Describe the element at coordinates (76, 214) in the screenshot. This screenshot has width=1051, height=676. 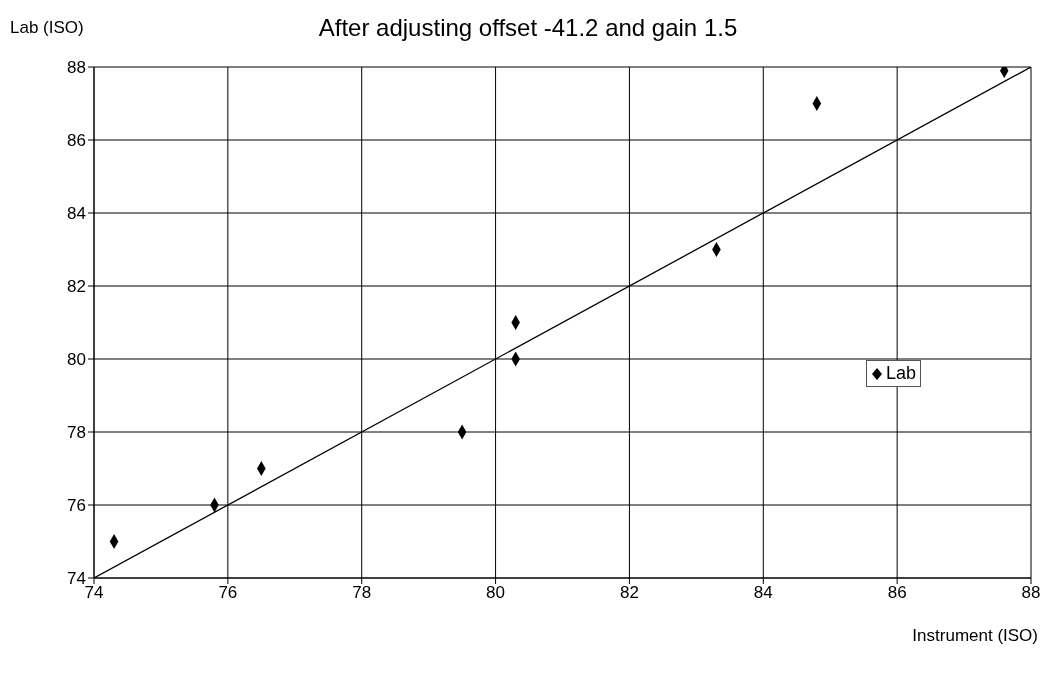
I see `y-tick-label: 84` at that location.